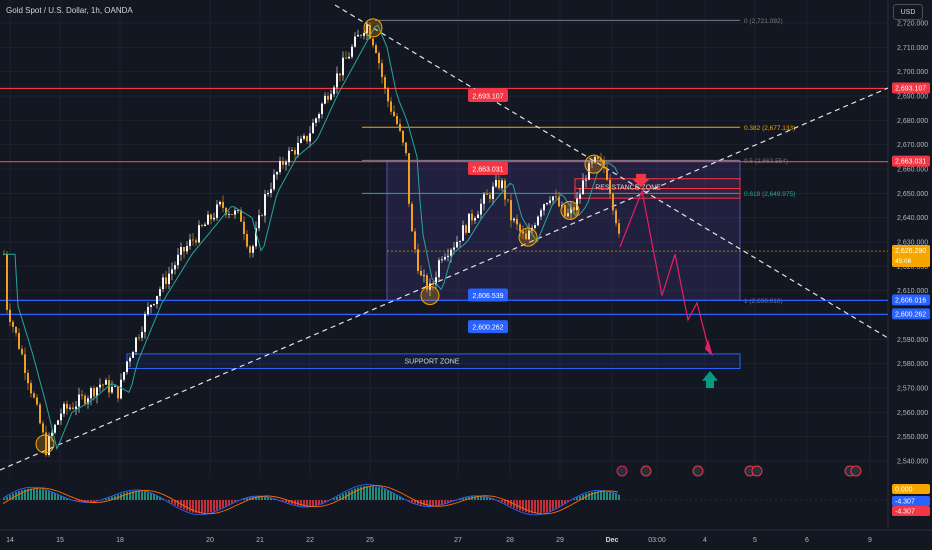 This screenshot has width=932, height=550. What do you see at coordinates (905, 512) in the screenshot?
I see `oscillator-badge-label: -4.307` at bounding box center [905, 512].